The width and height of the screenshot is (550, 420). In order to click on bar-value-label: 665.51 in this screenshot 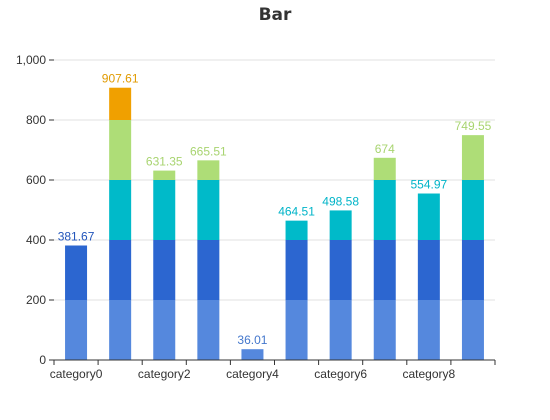, I will do `click(208, 151)`.